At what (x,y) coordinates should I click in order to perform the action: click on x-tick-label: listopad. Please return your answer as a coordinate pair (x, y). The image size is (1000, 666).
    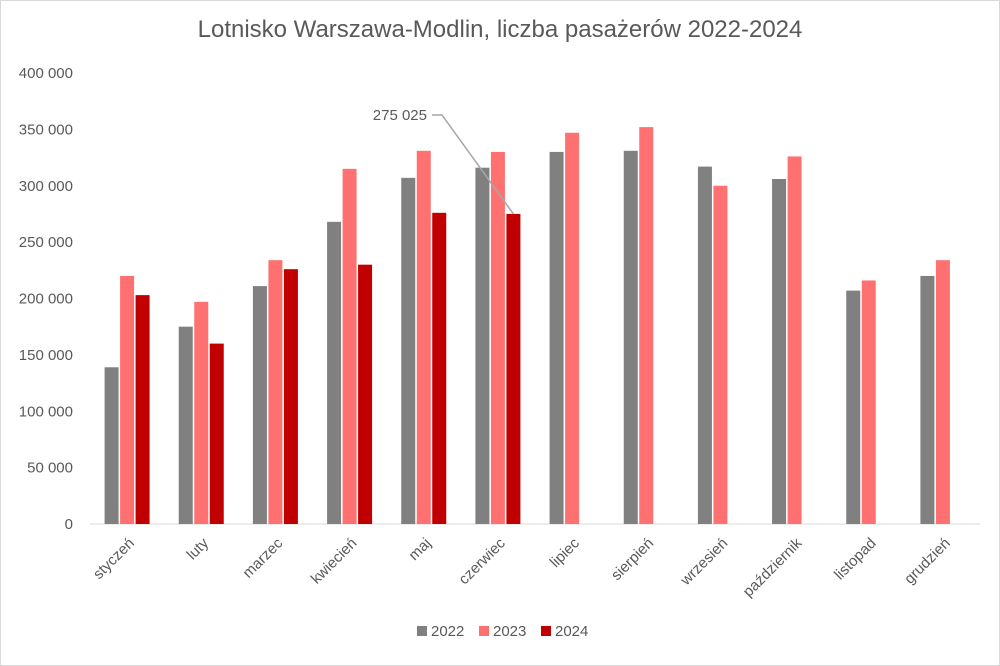
    Looking at the image, I should click on (855, 559).